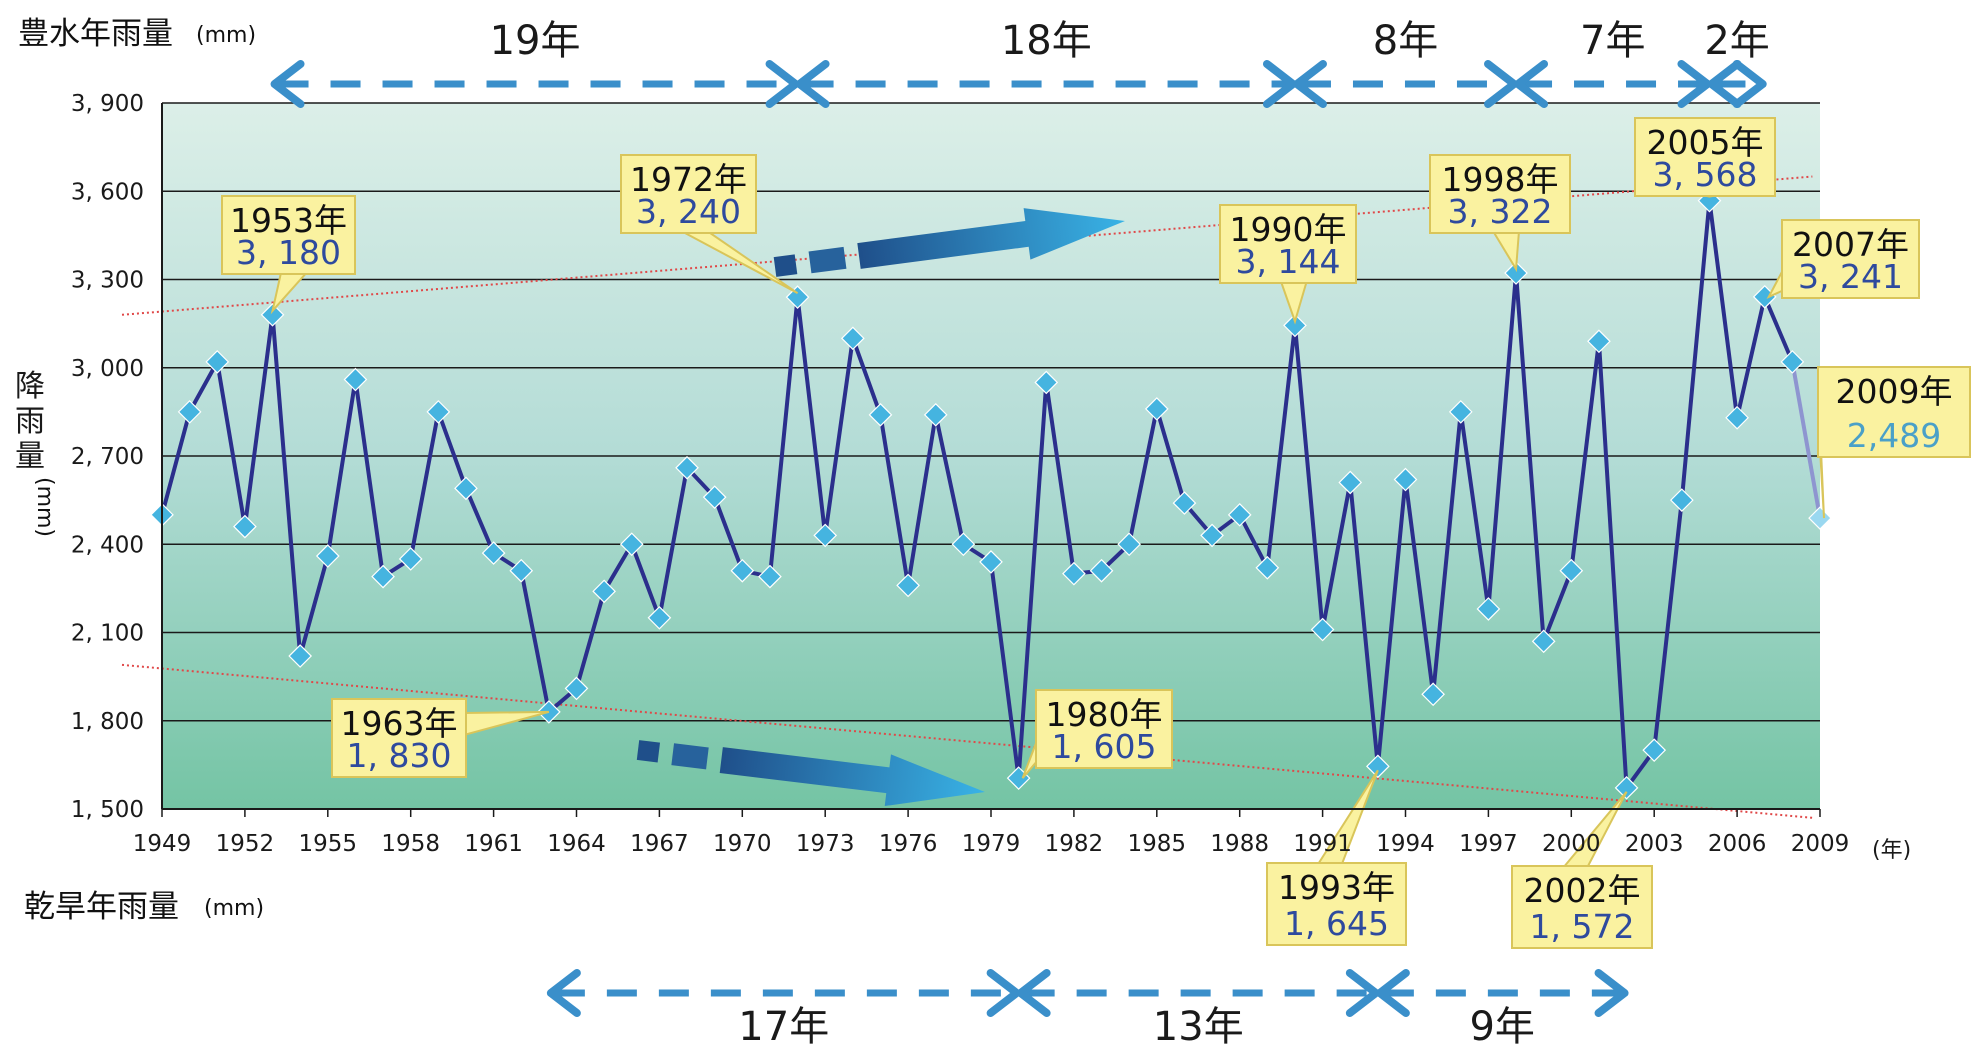 This screenshot has width=1986, height=1054. Describe the element at coordinates (1705, 142) in the screenshot. I see `callout-year: 2005年` at that location.